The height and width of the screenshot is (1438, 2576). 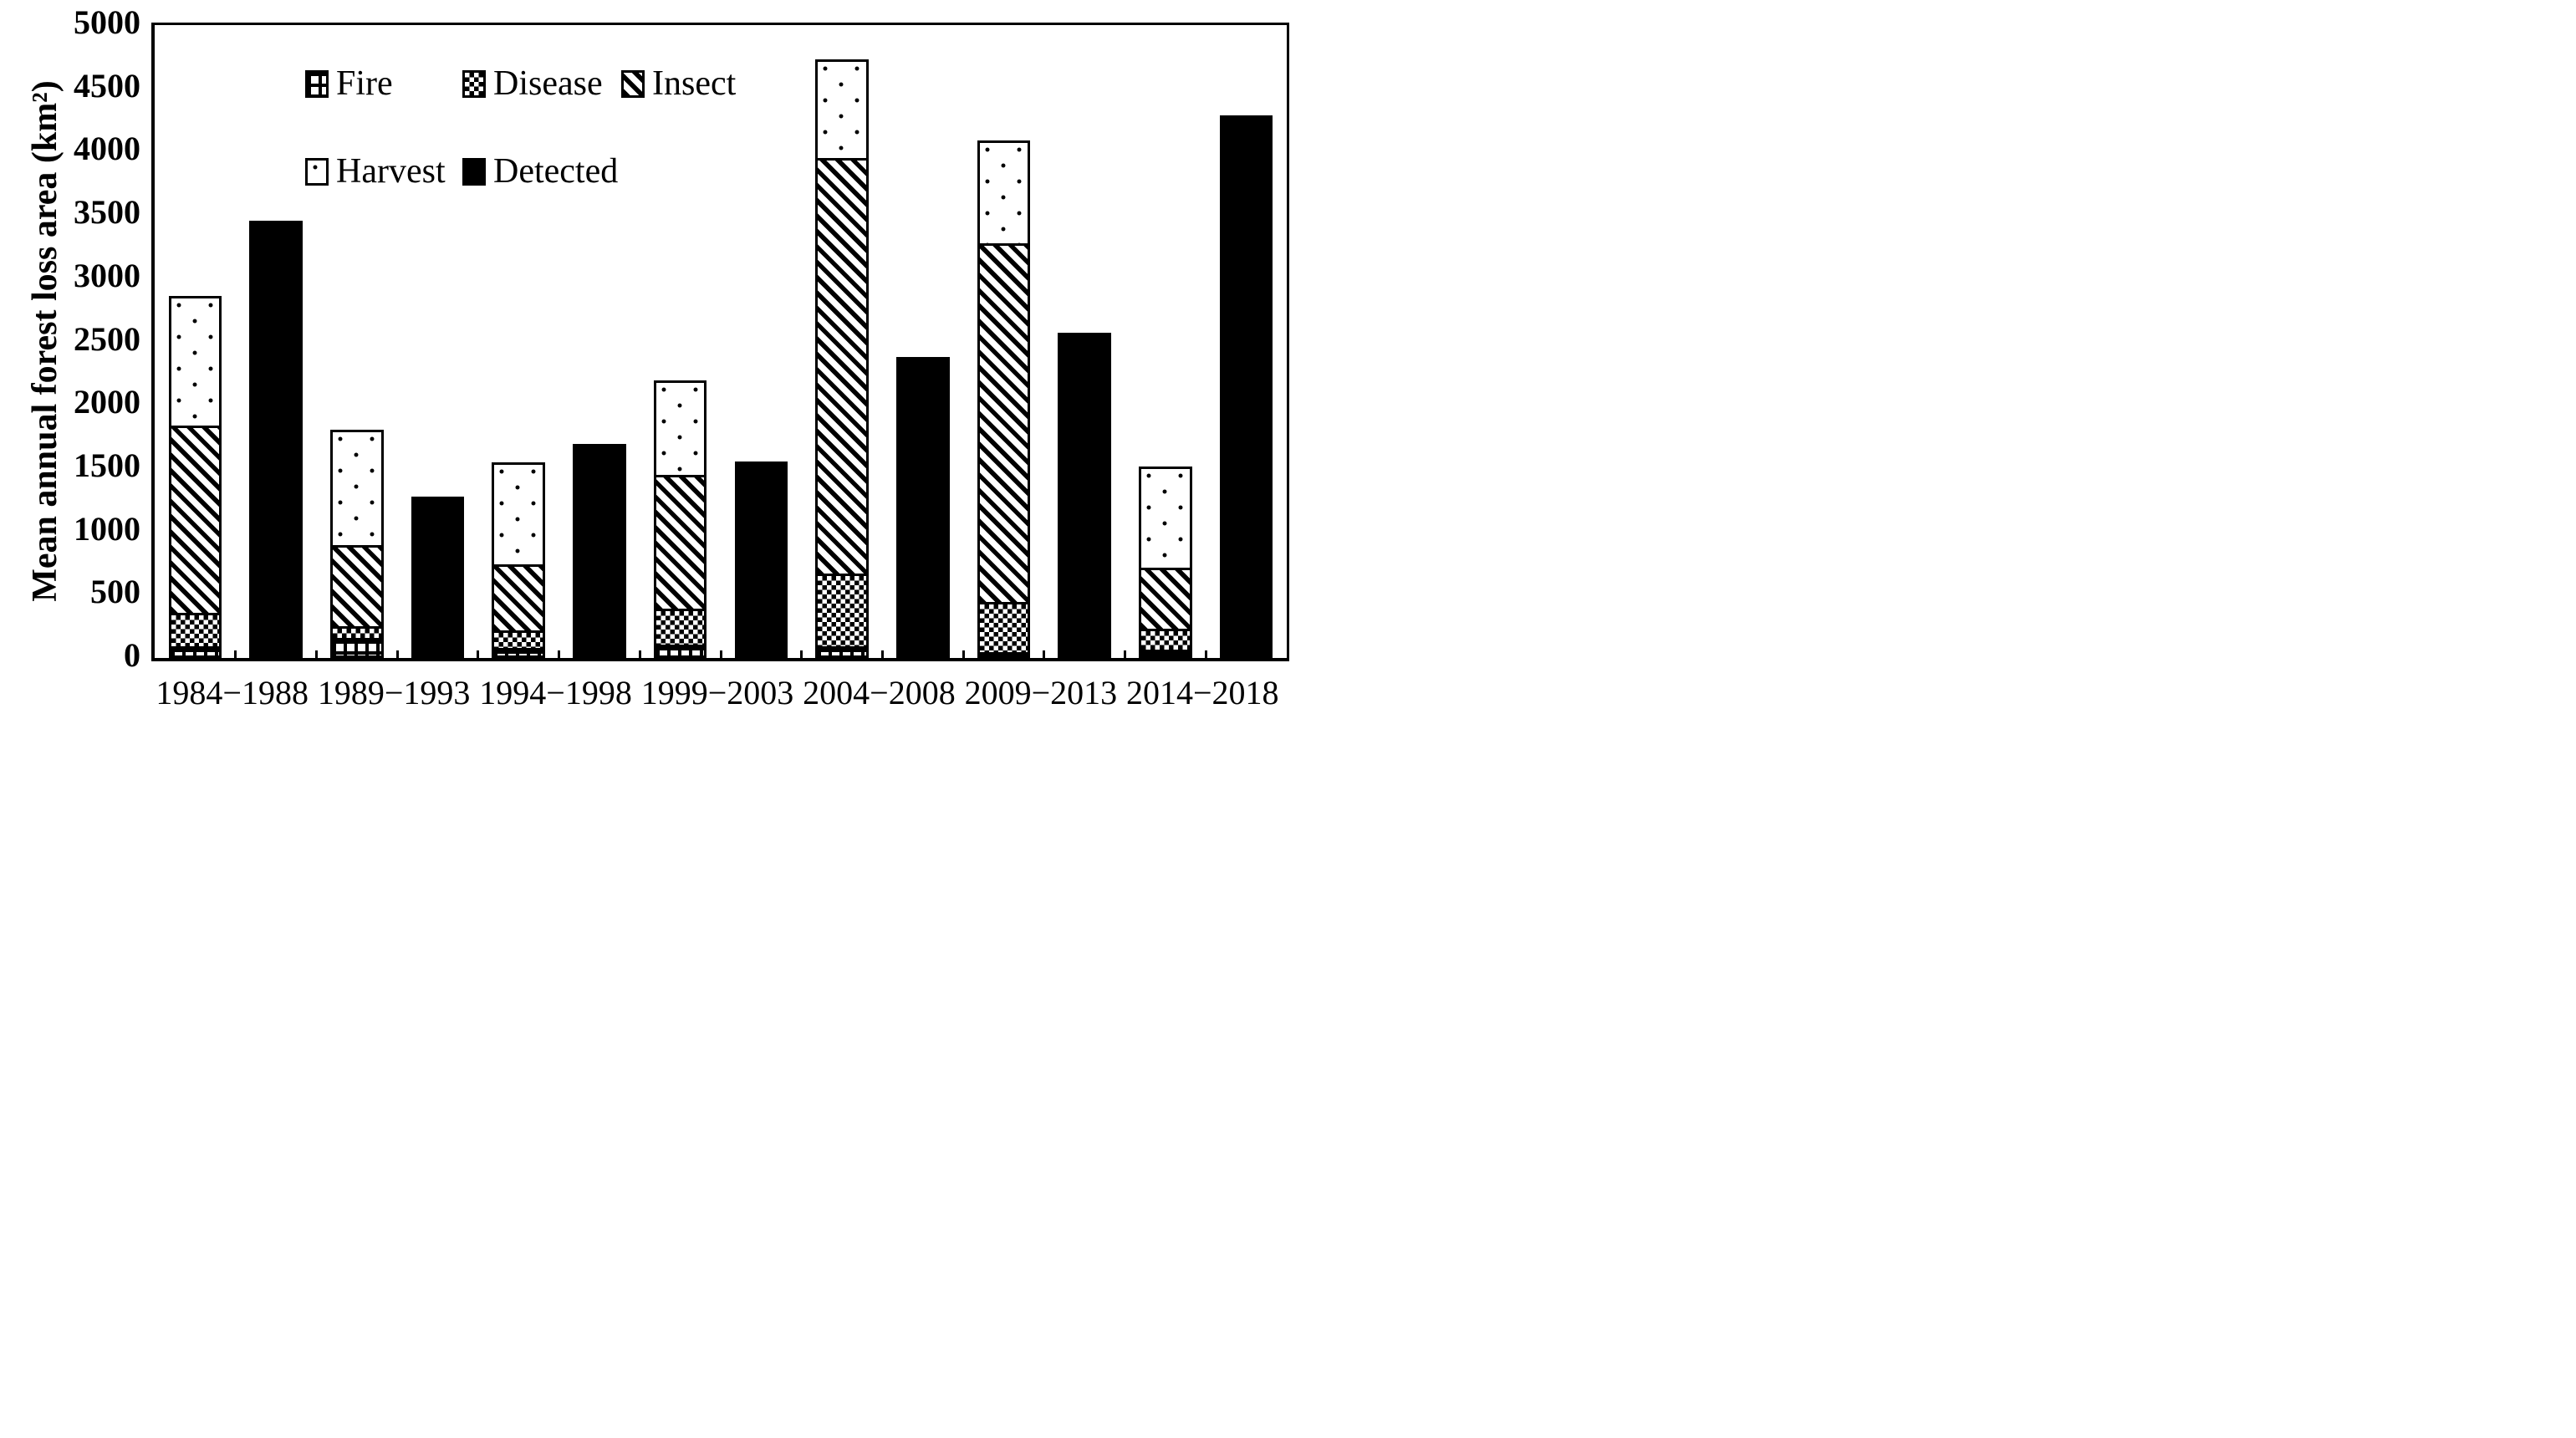 What do you see at coordinates (438, 577) in the screenshot?
I see `detected-bar-1989−1993` at bounding box center [438, 577].